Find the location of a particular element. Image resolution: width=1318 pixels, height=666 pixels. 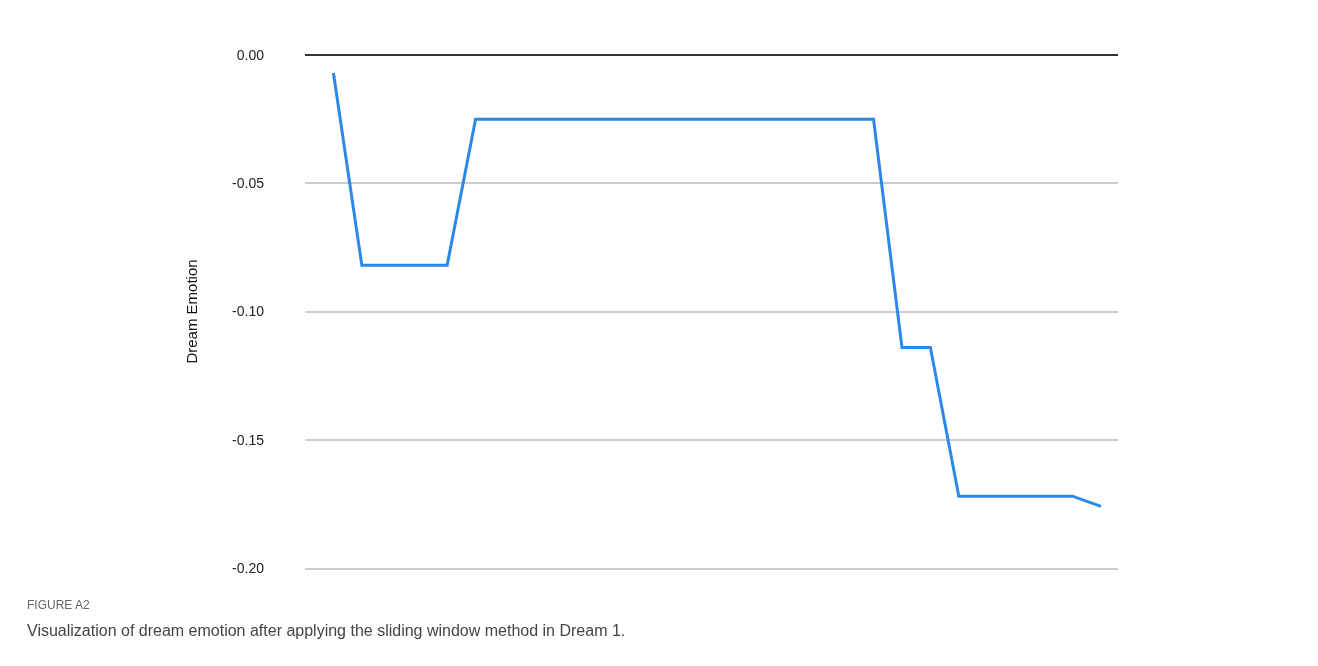

y-tick-label: -0.10 is located at coordinates (248, 311).